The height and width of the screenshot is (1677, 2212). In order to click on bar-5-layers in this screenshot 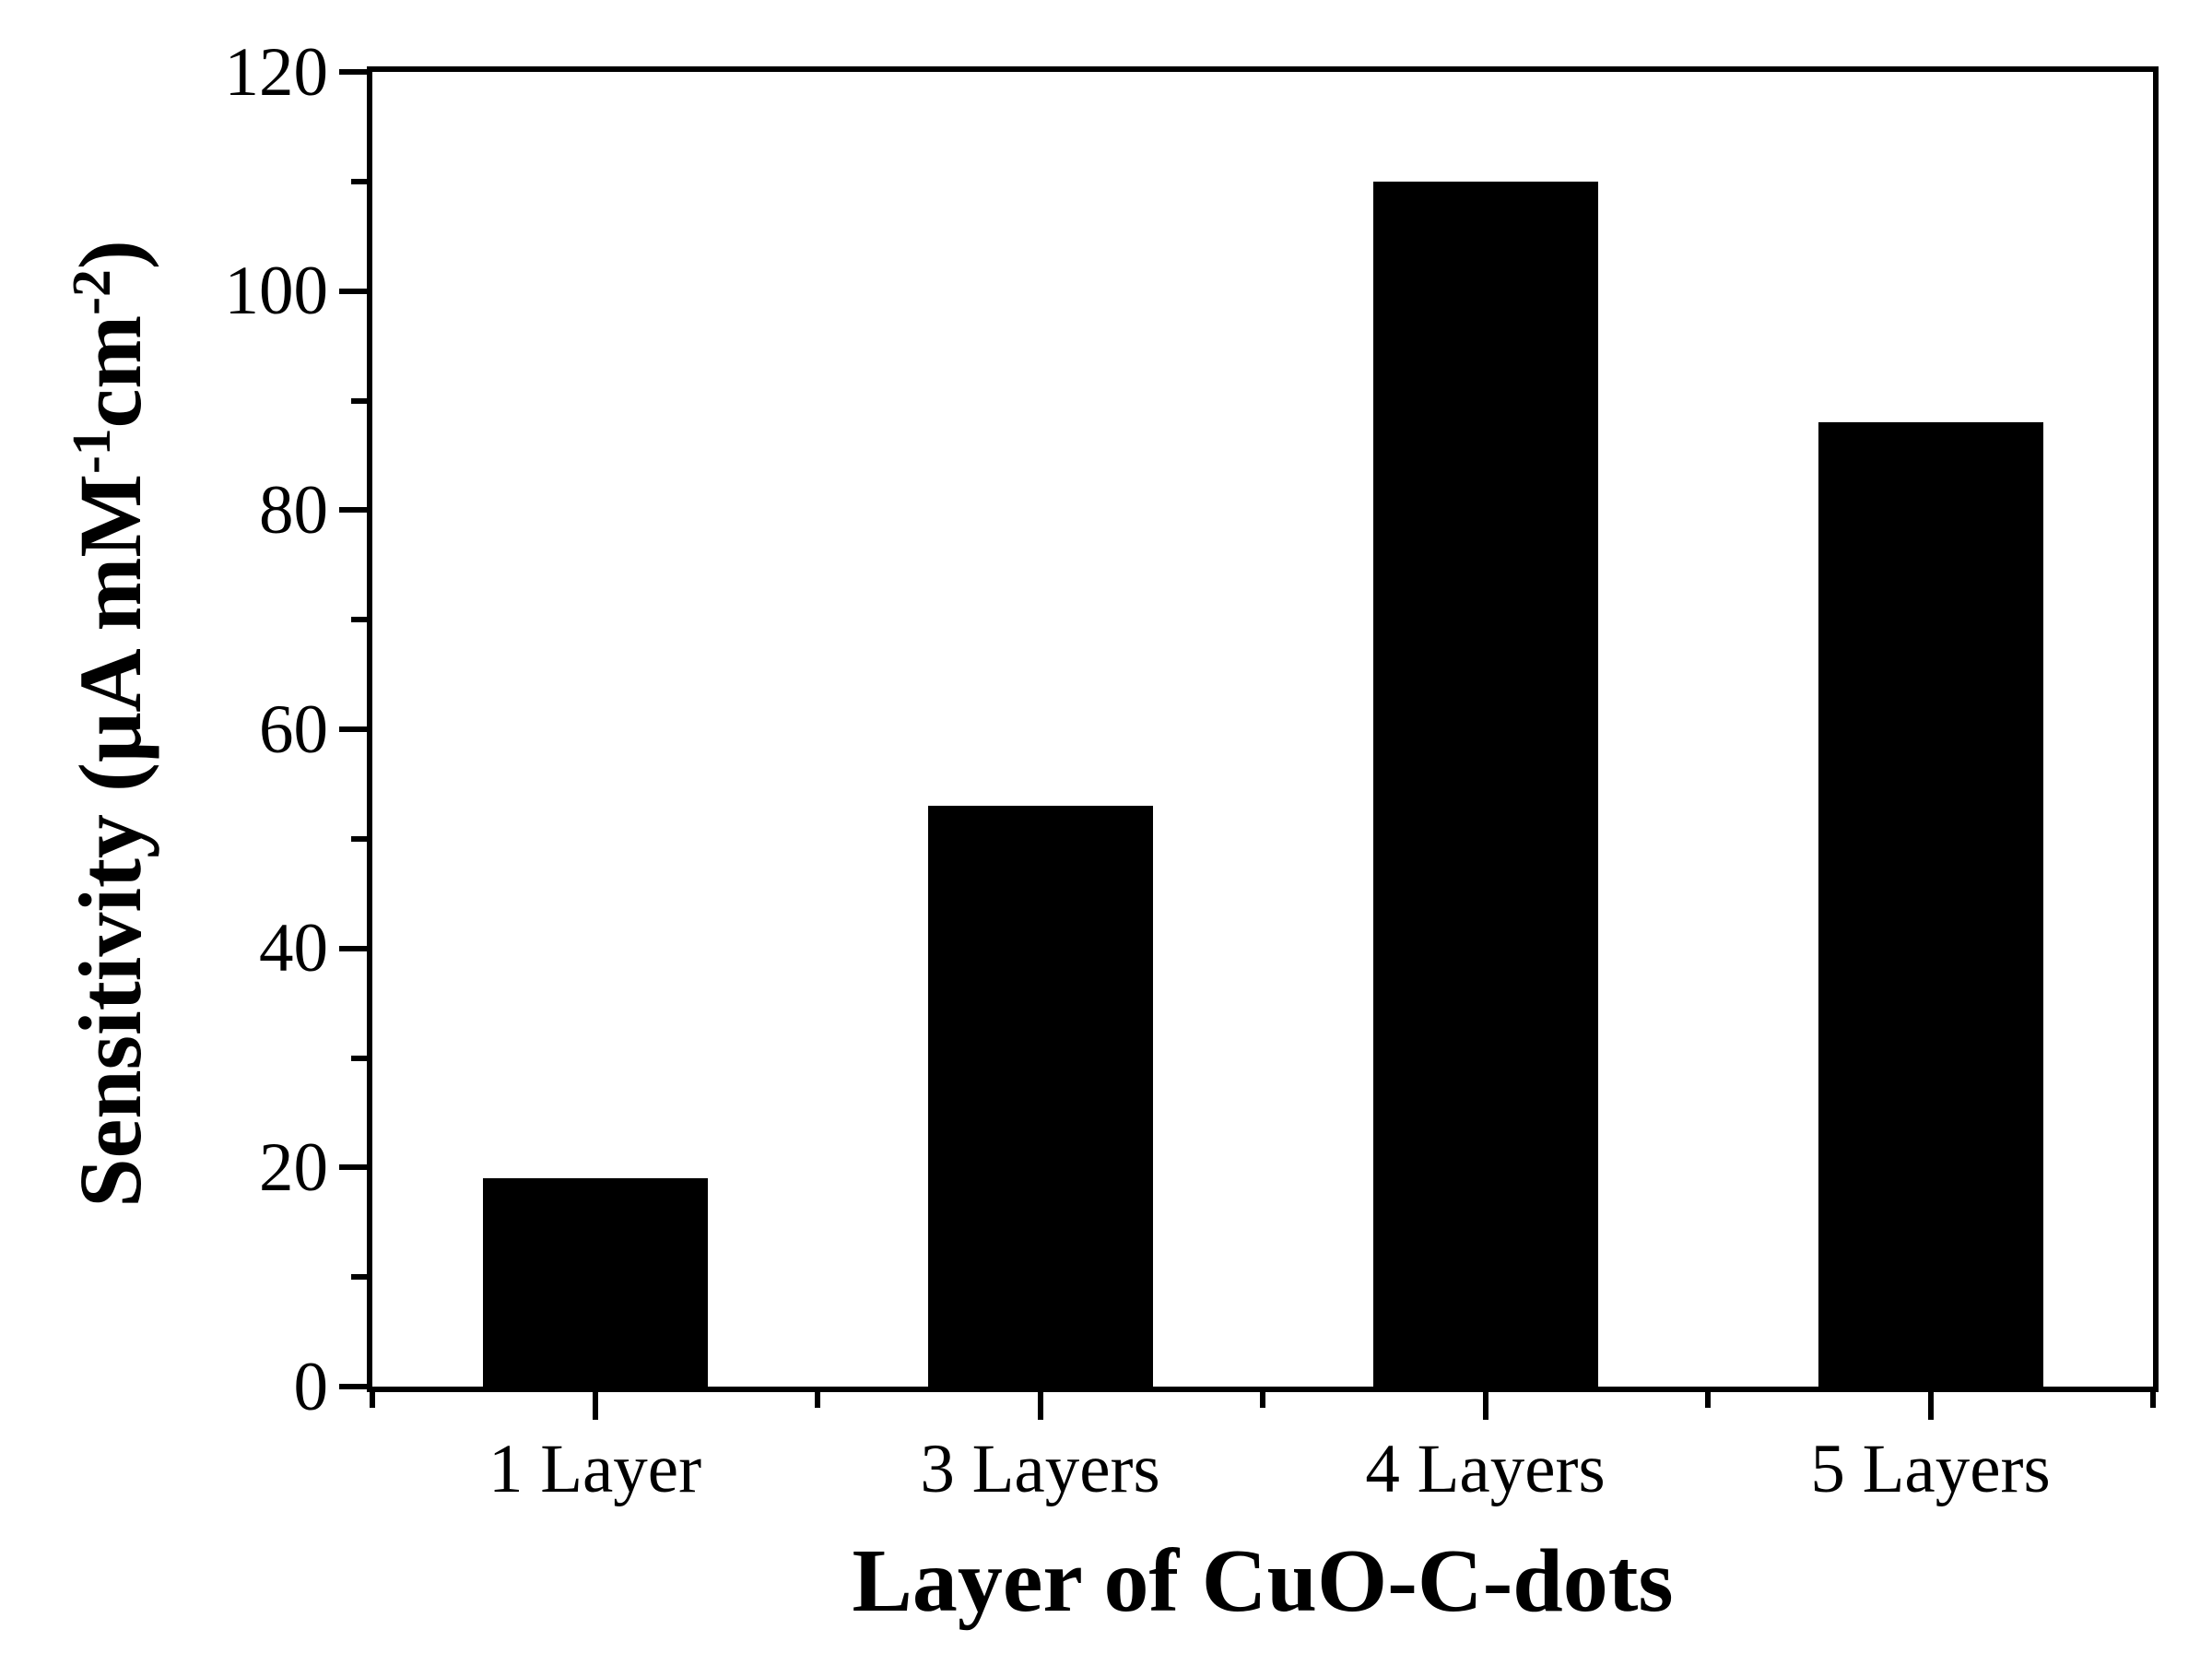, I will do `click(1930, 905)`.